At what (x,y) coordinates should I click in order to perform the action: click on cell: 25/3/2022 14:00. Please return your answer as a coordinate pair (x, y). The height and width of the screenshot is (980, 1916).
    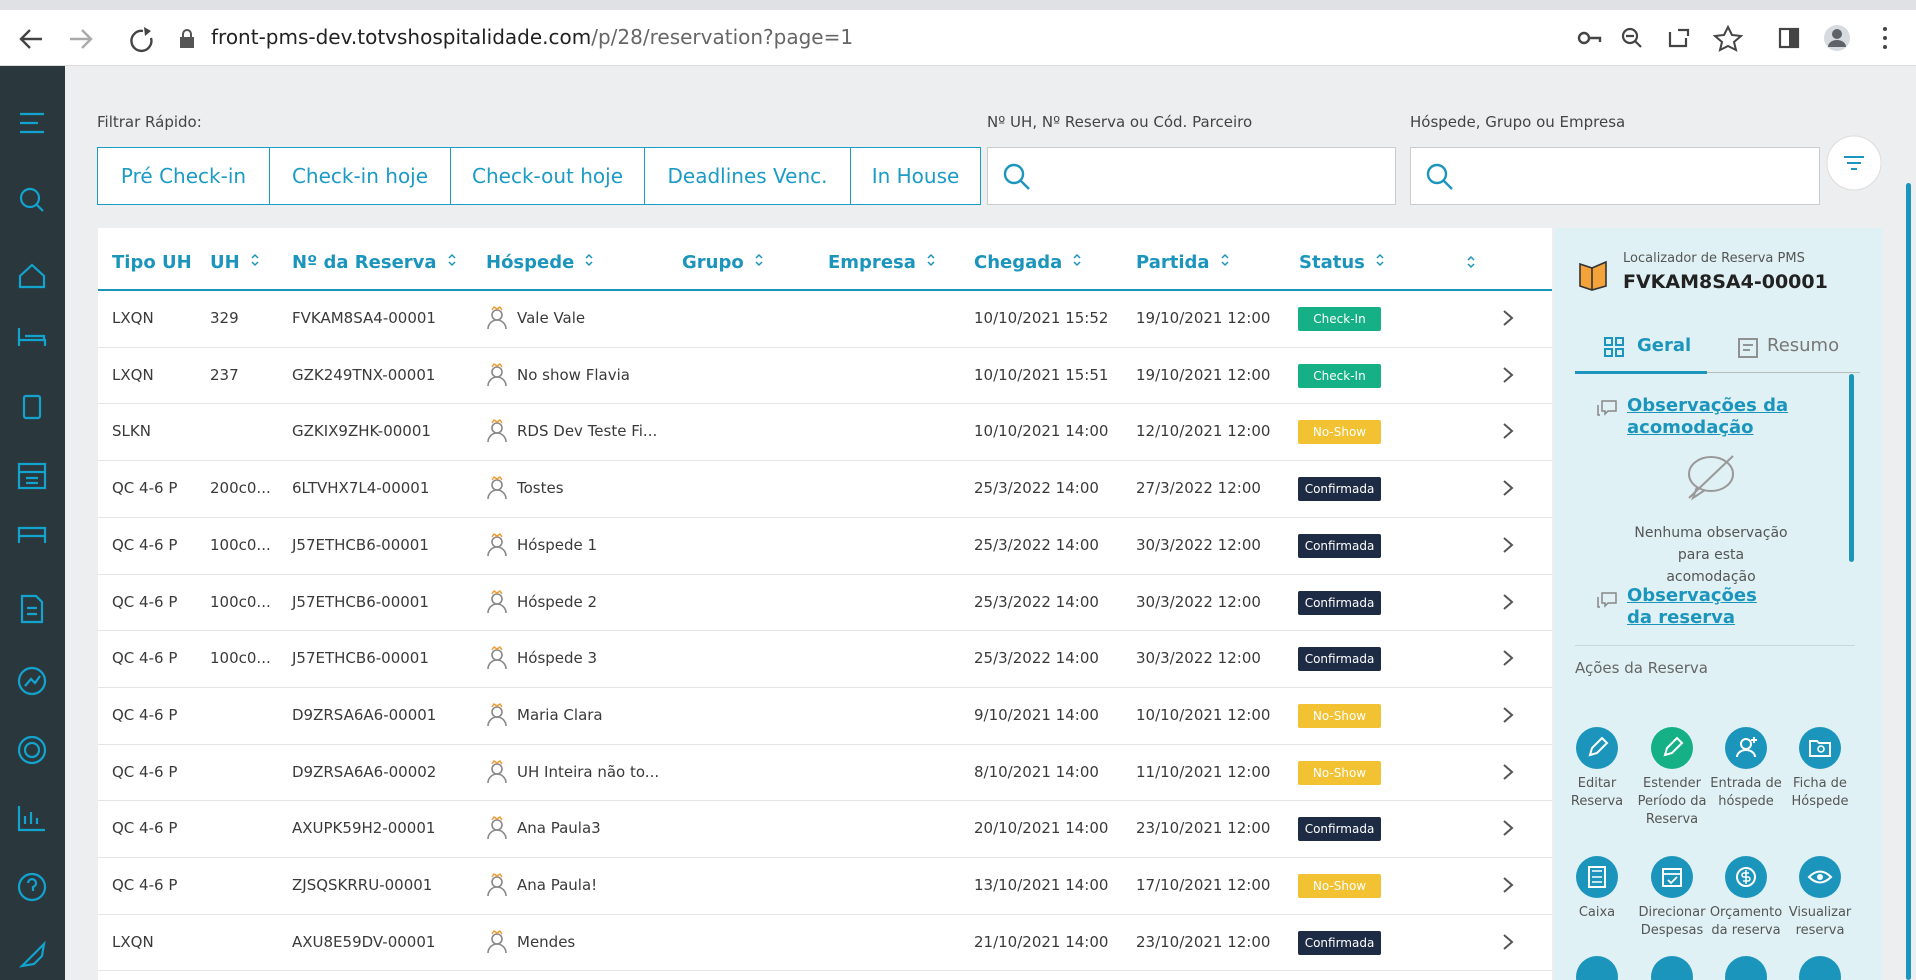
    Looking at the image, I should click on (1036, 658).